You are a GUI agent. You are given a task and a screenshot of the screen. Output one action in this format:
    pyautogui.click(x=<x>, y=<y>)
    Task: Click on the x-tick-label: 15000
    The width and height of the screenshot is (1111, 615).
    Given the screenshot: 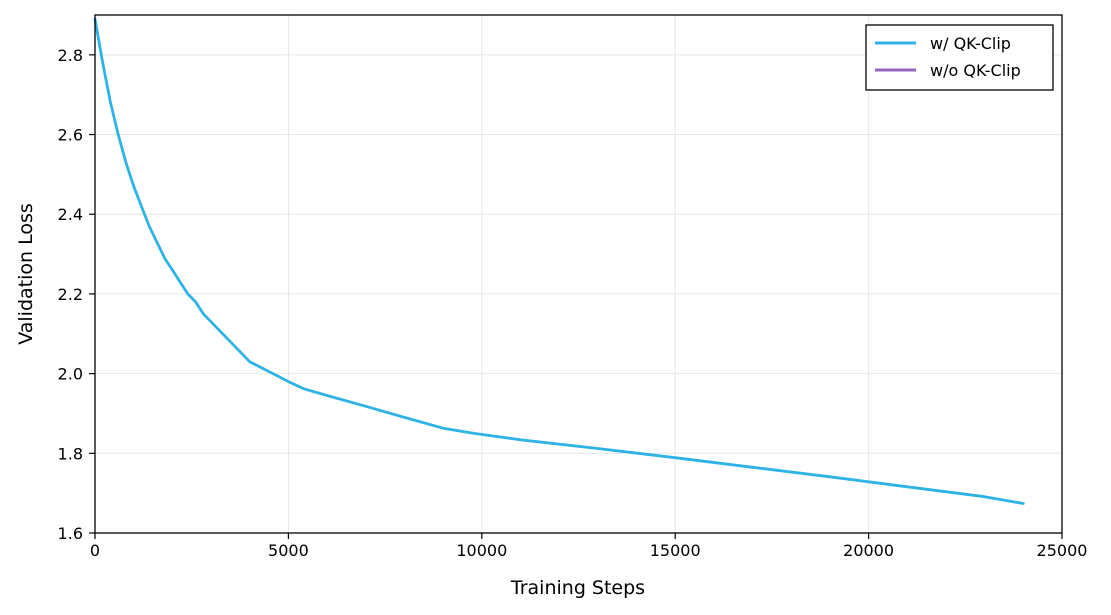 What is the action you would take?
    pyautogui.click(x=675, y=550)
    